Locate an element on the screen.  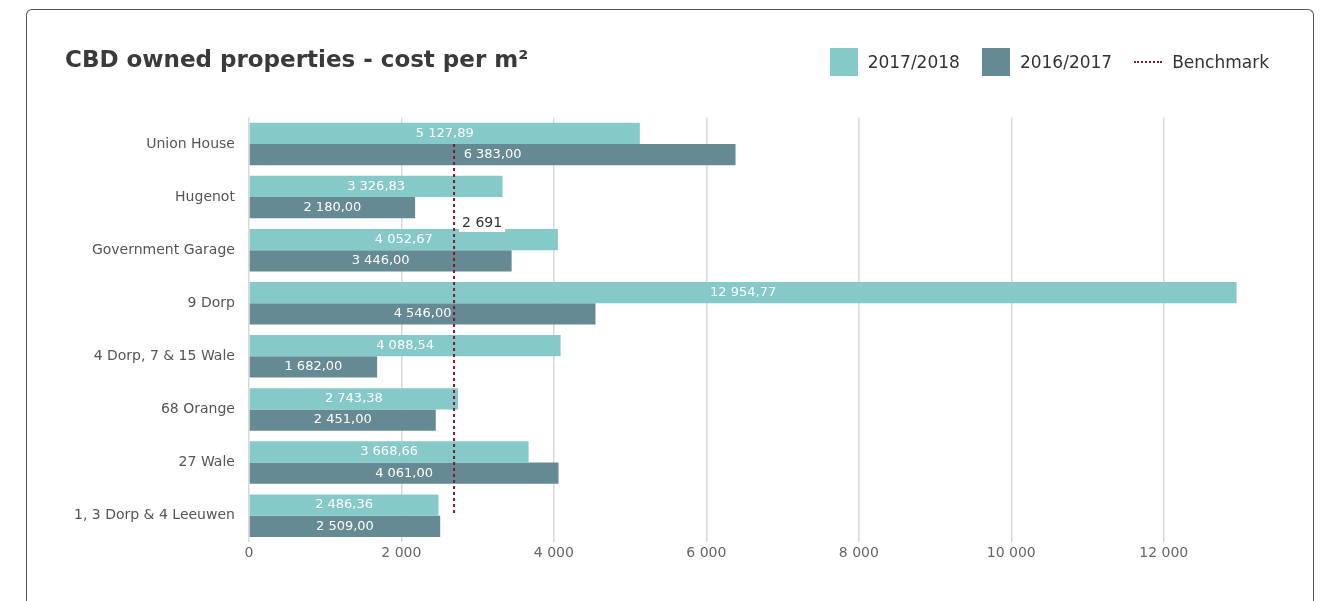
data-label: 5 127,89 is located at coordinates (444, 132).